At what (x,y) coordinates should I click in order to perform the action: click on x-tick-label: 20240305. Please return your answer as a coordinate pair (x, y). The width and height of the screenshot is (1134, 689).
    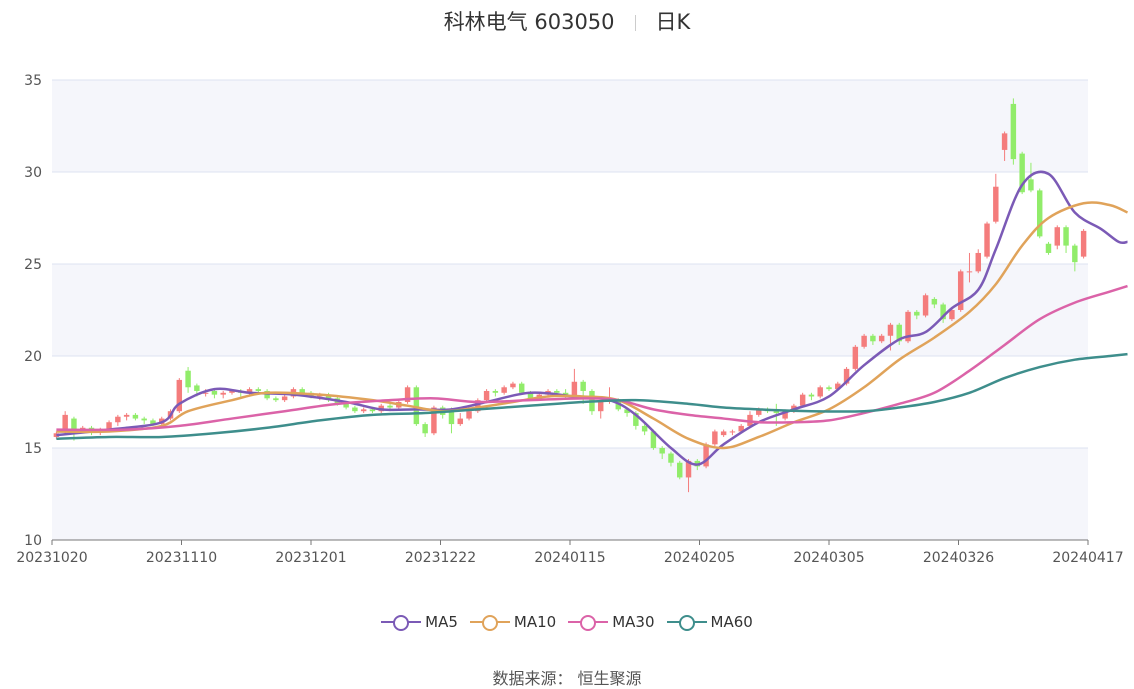
    Looking at the image, I should click on (828, 558).